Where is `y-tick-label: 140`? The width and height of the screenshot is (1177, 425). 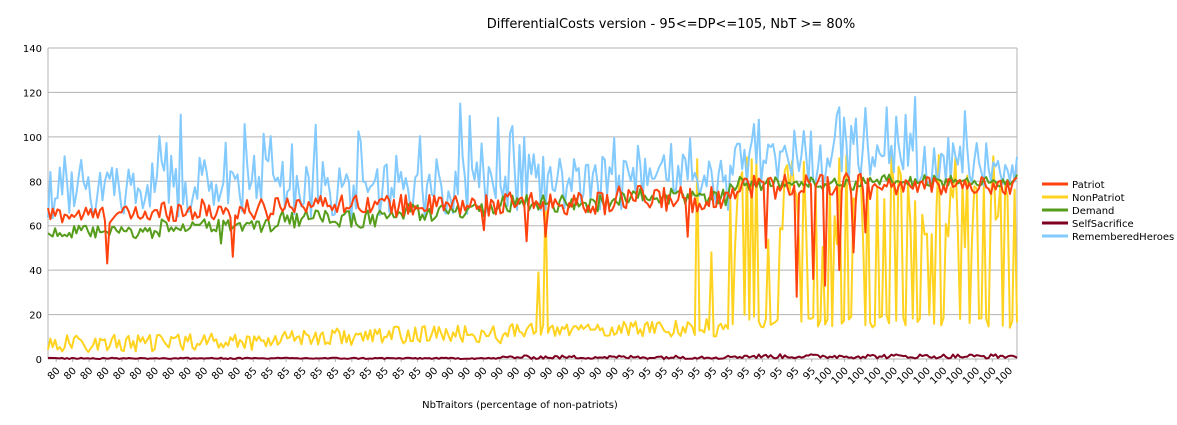
y-tick-label: 140 is located at coordinates (32, 49).